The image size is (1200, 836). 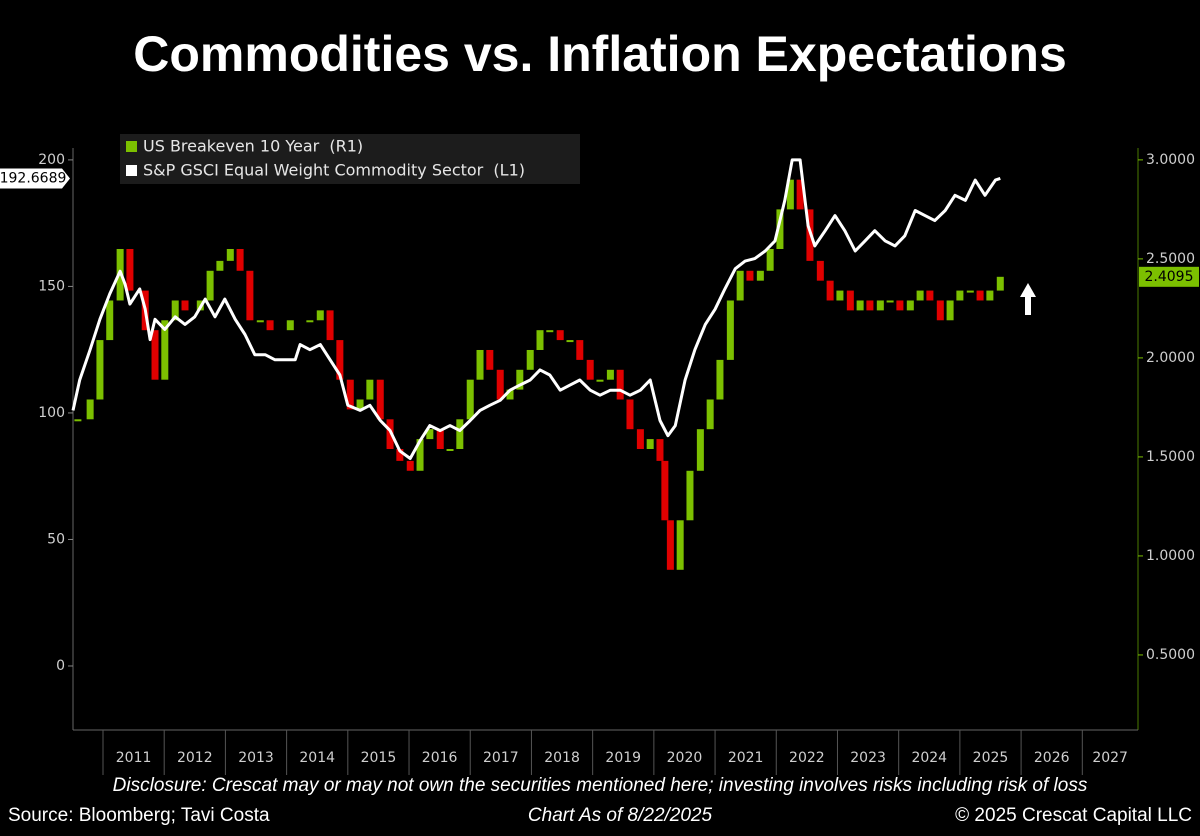 I want to click on x-tick-label: 2027, so click(x=1110, y=758).